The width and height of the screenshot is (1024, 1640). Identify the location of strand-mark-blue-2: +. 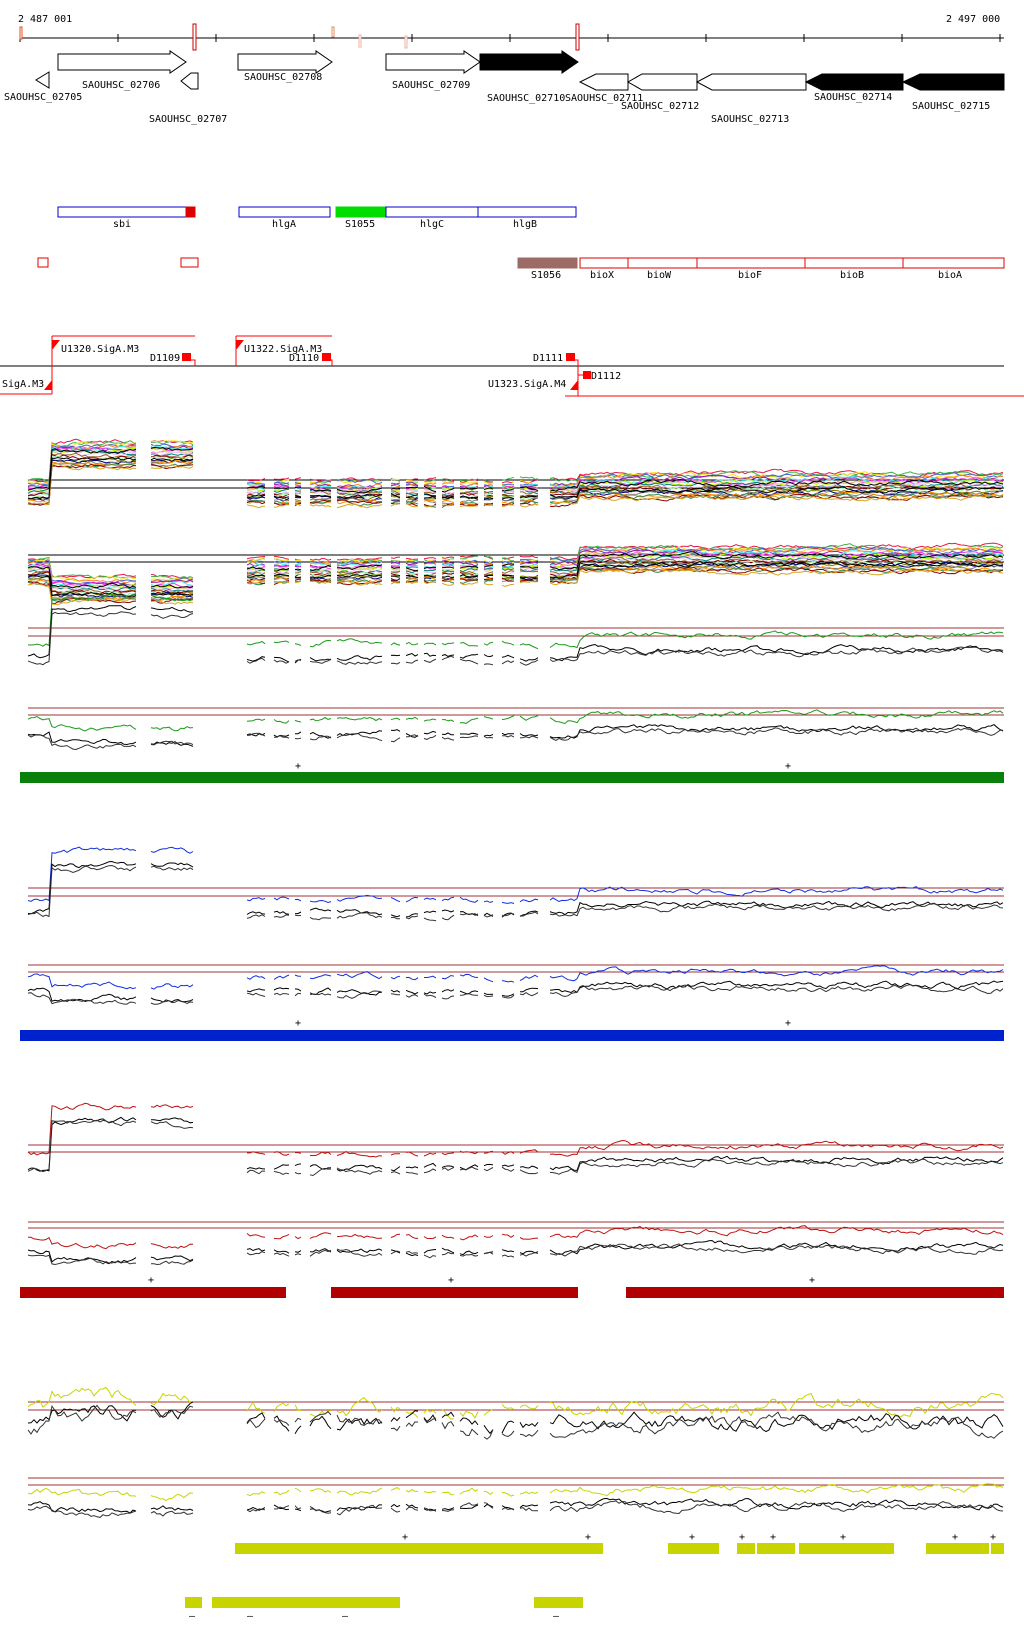
(788, 1023).